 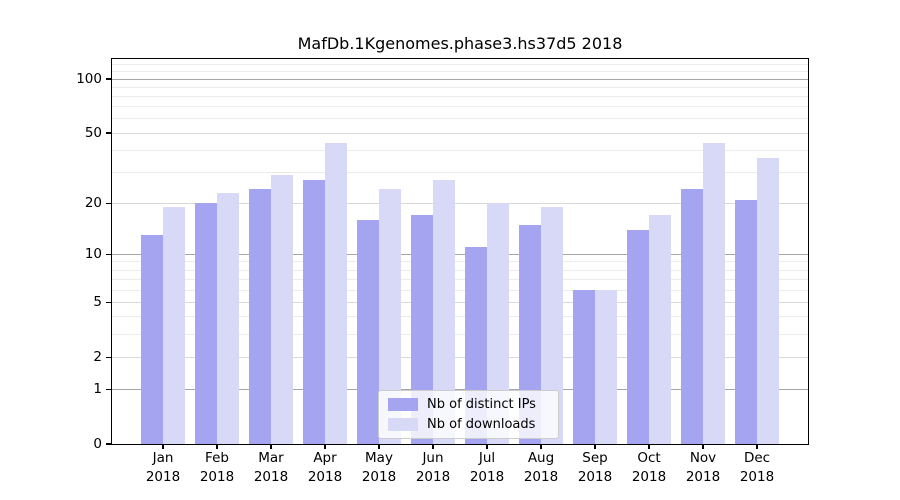 I want to click on legend-swatch-downloads, so click(x=403, y=424).